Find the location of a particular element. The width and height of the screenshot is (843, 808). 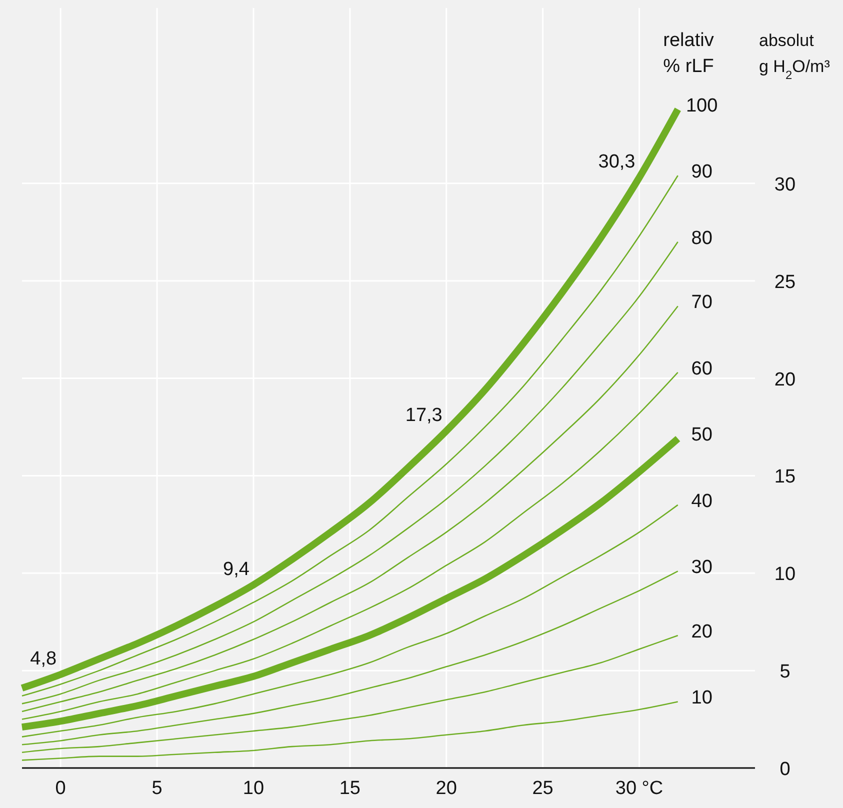

series-label: 10 is located at coordinates (701, 698).